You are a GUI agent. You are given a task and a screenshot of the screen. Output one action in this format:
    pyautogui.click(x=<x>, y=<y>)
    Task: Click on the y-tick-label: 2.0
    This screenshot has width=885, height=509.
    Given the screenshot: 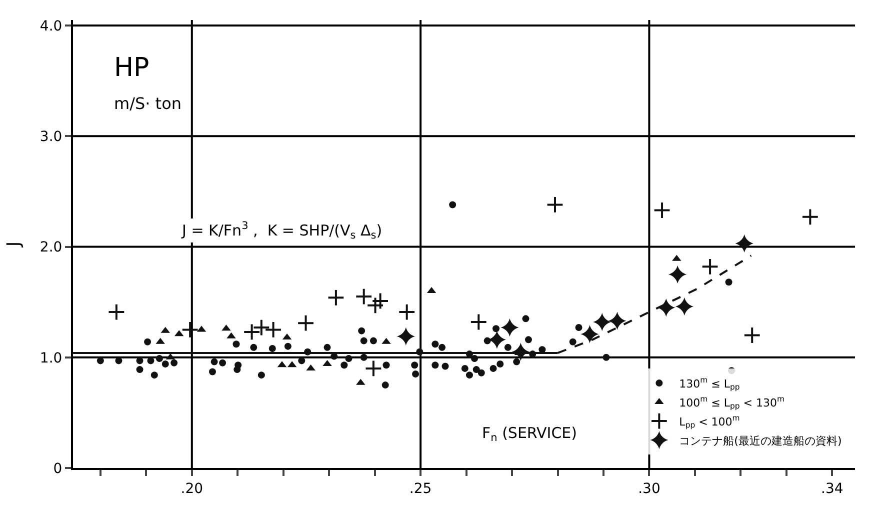 What is the action you would take?
    pyautogui.click(x=51, y=248)
    